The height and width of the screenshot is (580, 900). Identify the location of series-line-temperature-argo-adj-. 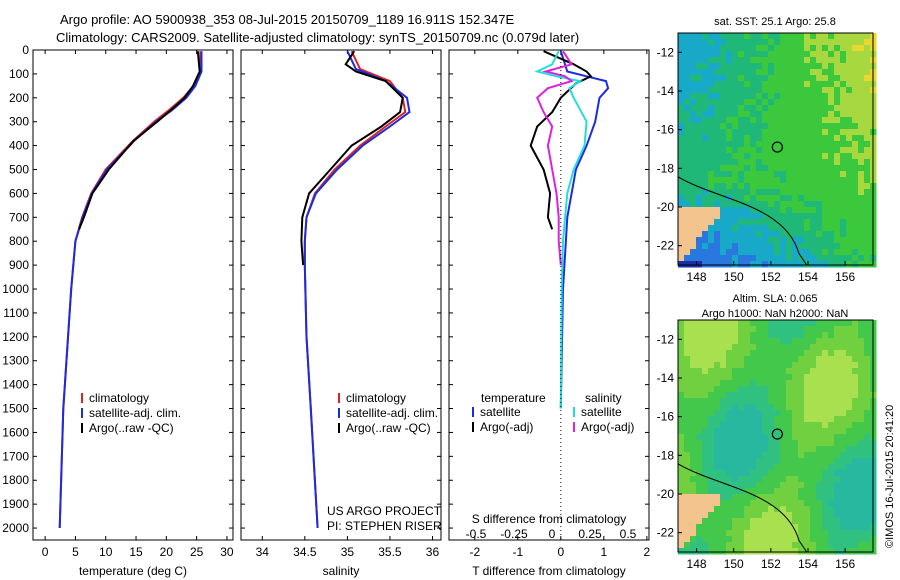
(561, 140).